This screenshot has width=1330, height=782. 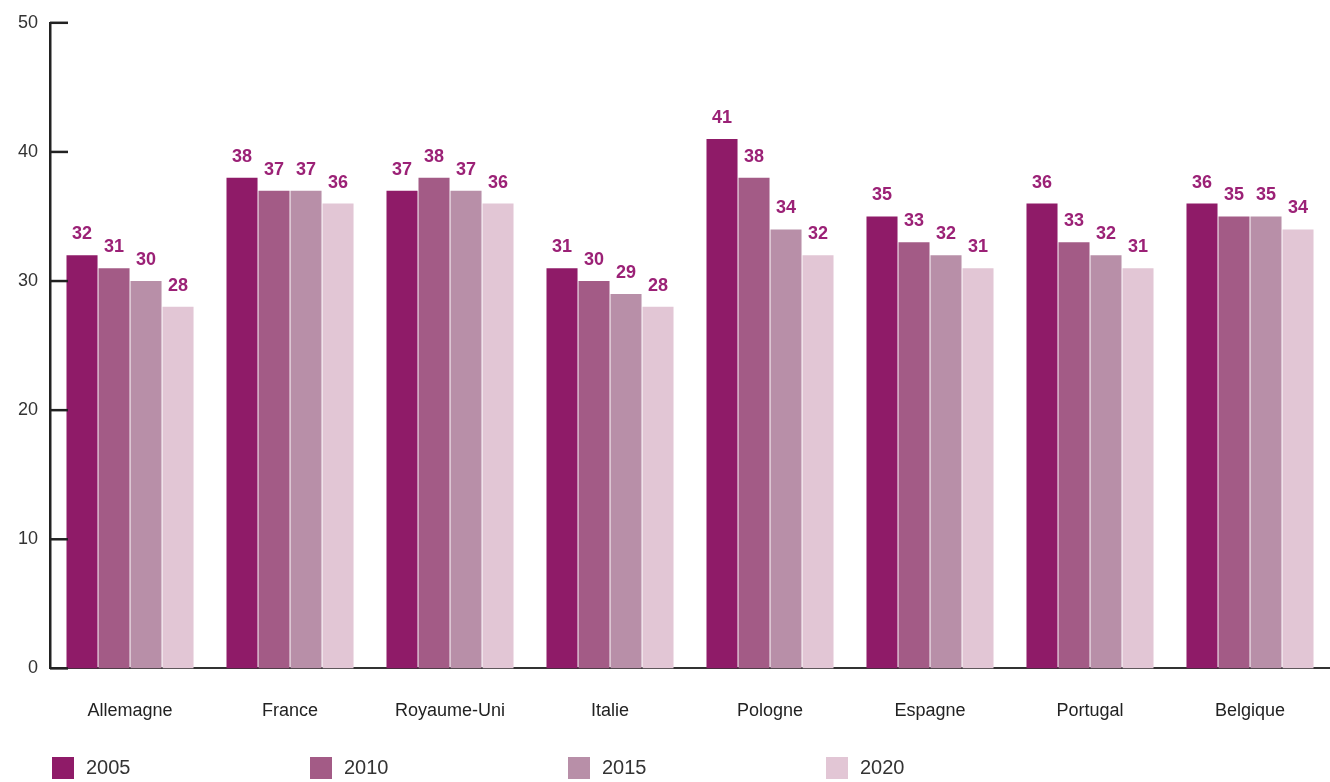 I want to click on x-tick-label: Espagne, so click(x=930, y=710).